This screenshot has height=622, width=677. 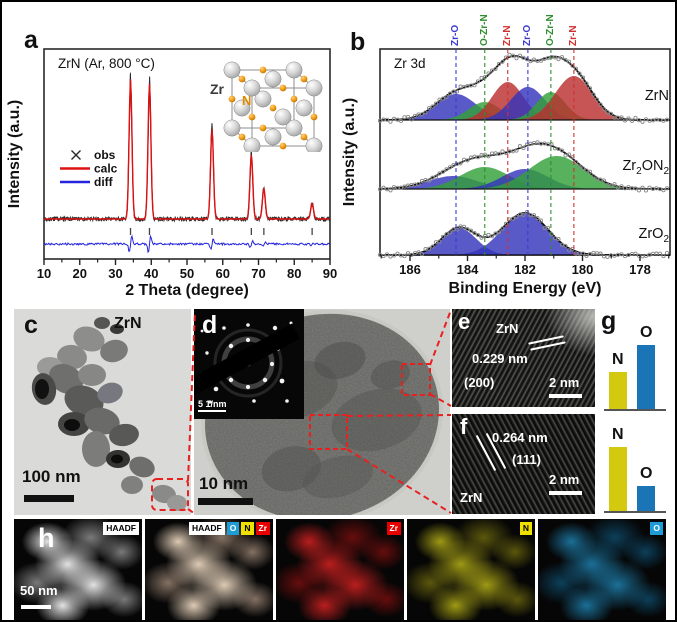 What do you see at coordinates (106, 169) in the screenshot?
I see `svg-text: calc` at bounding box center [106, 169].